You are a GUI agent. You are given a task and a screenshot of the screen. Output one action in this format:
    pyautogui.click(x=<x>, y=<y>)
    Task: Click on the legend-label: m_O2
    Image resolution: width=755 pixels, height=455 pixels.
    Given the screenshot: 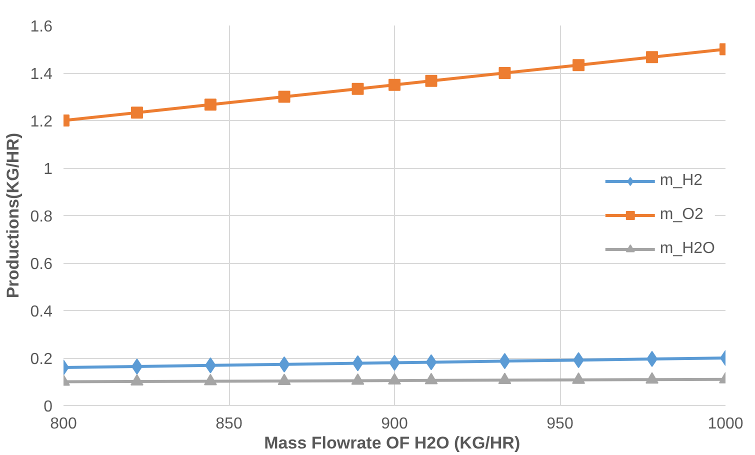 What is the action you would take?
    pyautogui.click(x=682, y=215)
    